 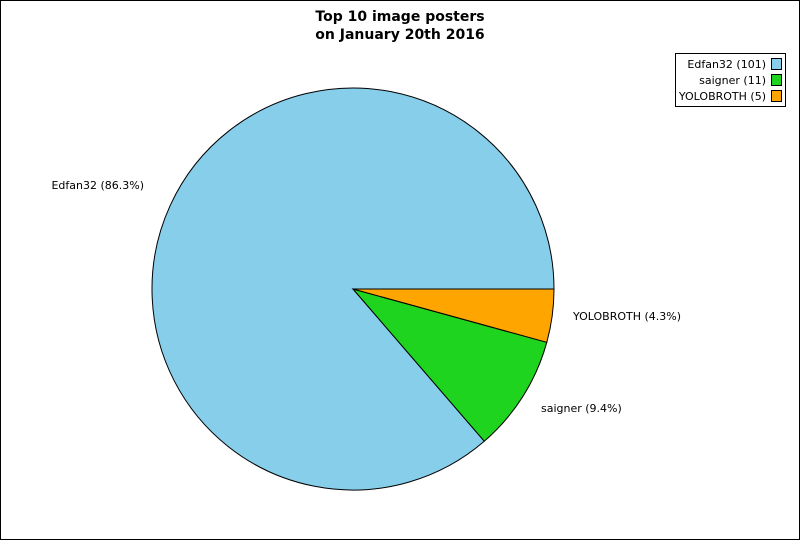 I want to click on pie-slice-saigner, so click(x=449, y=365).